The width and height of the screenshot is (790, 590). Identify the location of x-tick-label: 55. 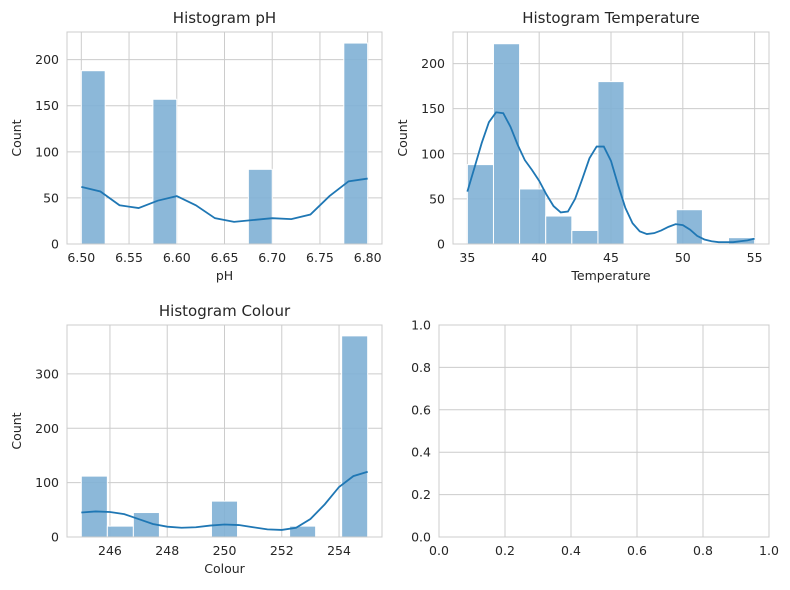
(755, 257).